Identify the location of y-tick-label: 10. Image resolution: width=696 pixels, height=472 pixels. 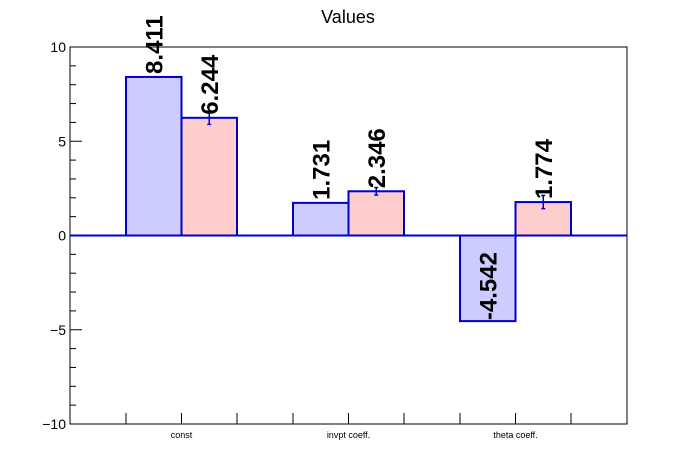
(58, 47).